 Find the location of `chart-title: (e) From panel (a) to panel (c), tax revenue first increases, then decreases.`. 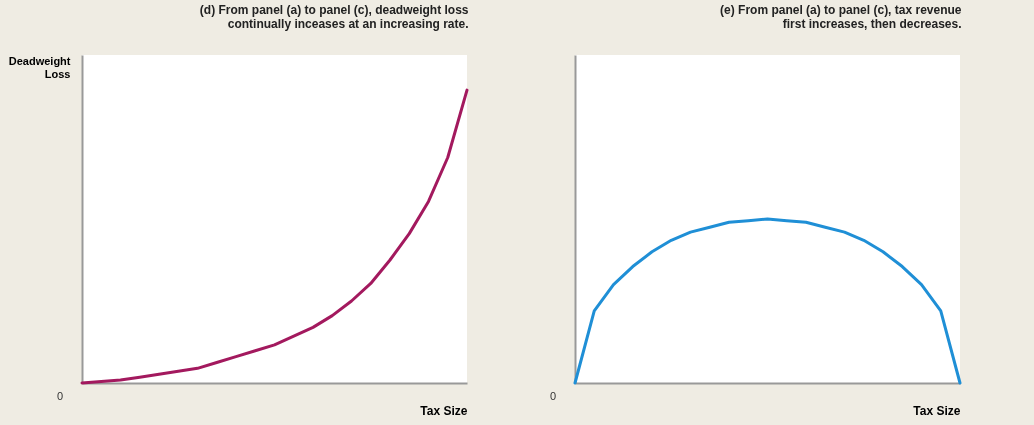

chart-title: (e) From panel (a) to panel (c), tax revenue first increases, then decreases. is located at coordinates (841, 17).